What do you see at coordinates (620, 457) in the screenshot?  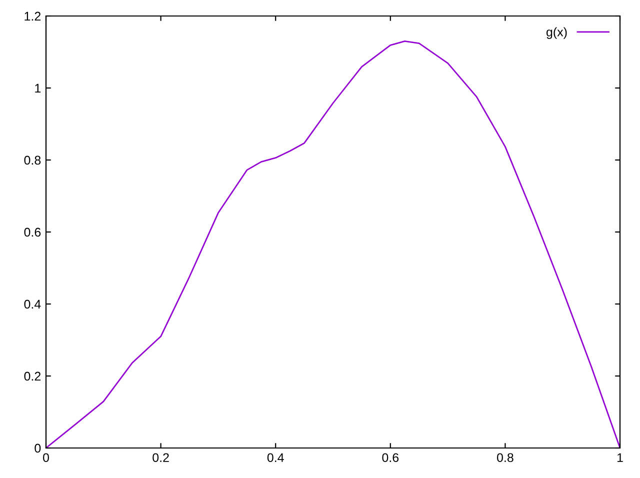 I see `x-tick-label: 1` at bounding box center [620, 457].